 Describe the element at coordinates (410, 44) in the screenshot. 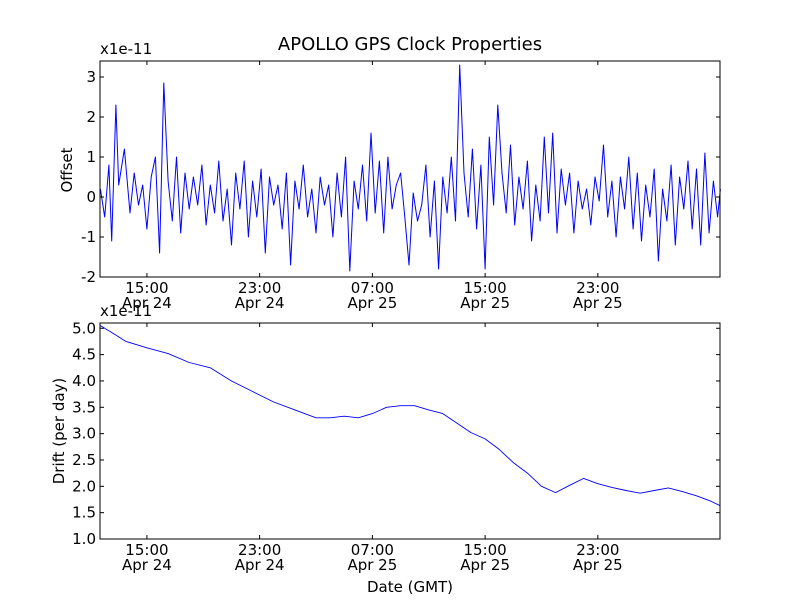

I see `chart-title: APOLLO GPS Clock Properties` at that location.